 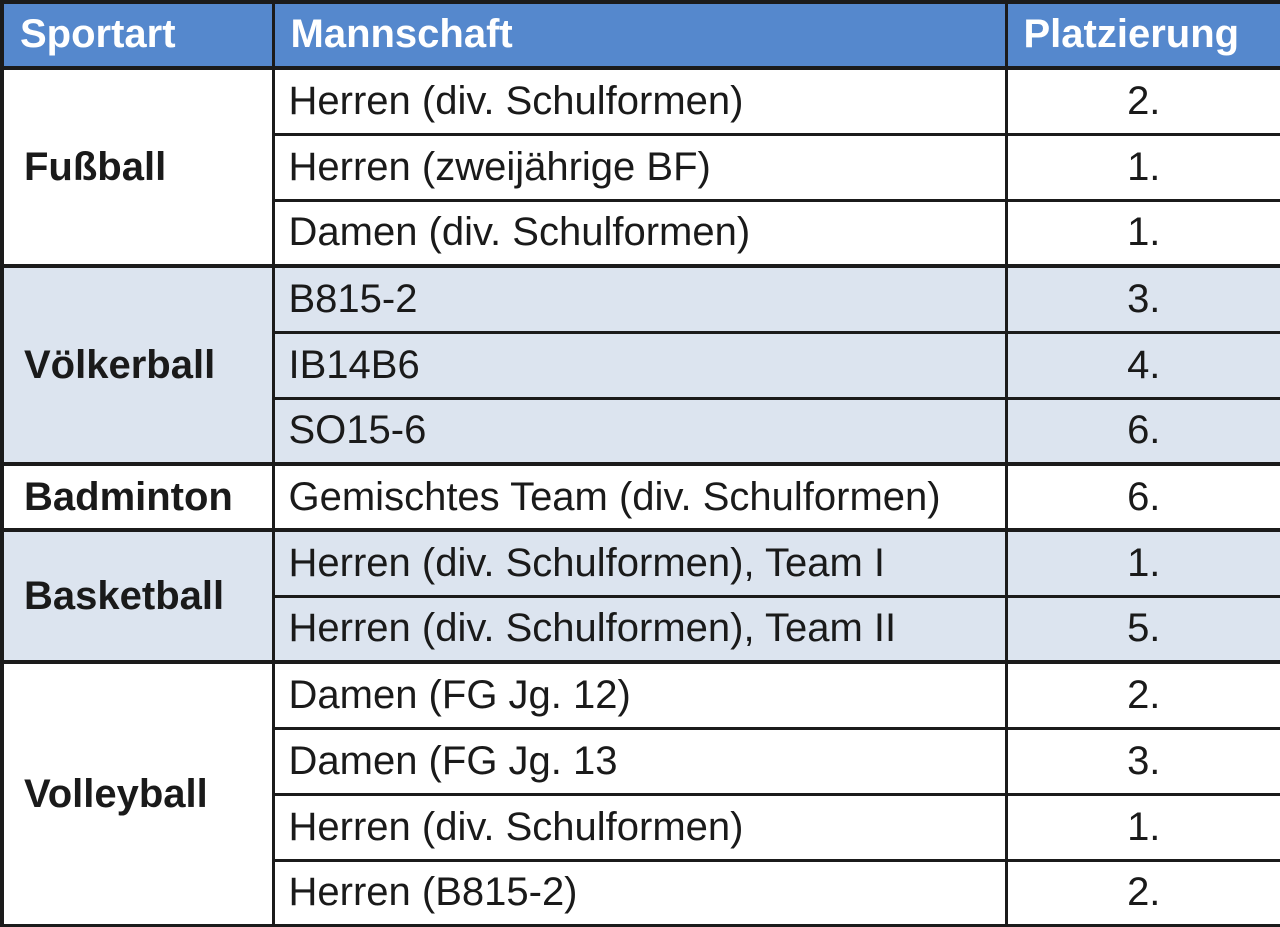 I want to click on table-row: Damen (div. Schulformen) 1., so click(x=641, y=233).